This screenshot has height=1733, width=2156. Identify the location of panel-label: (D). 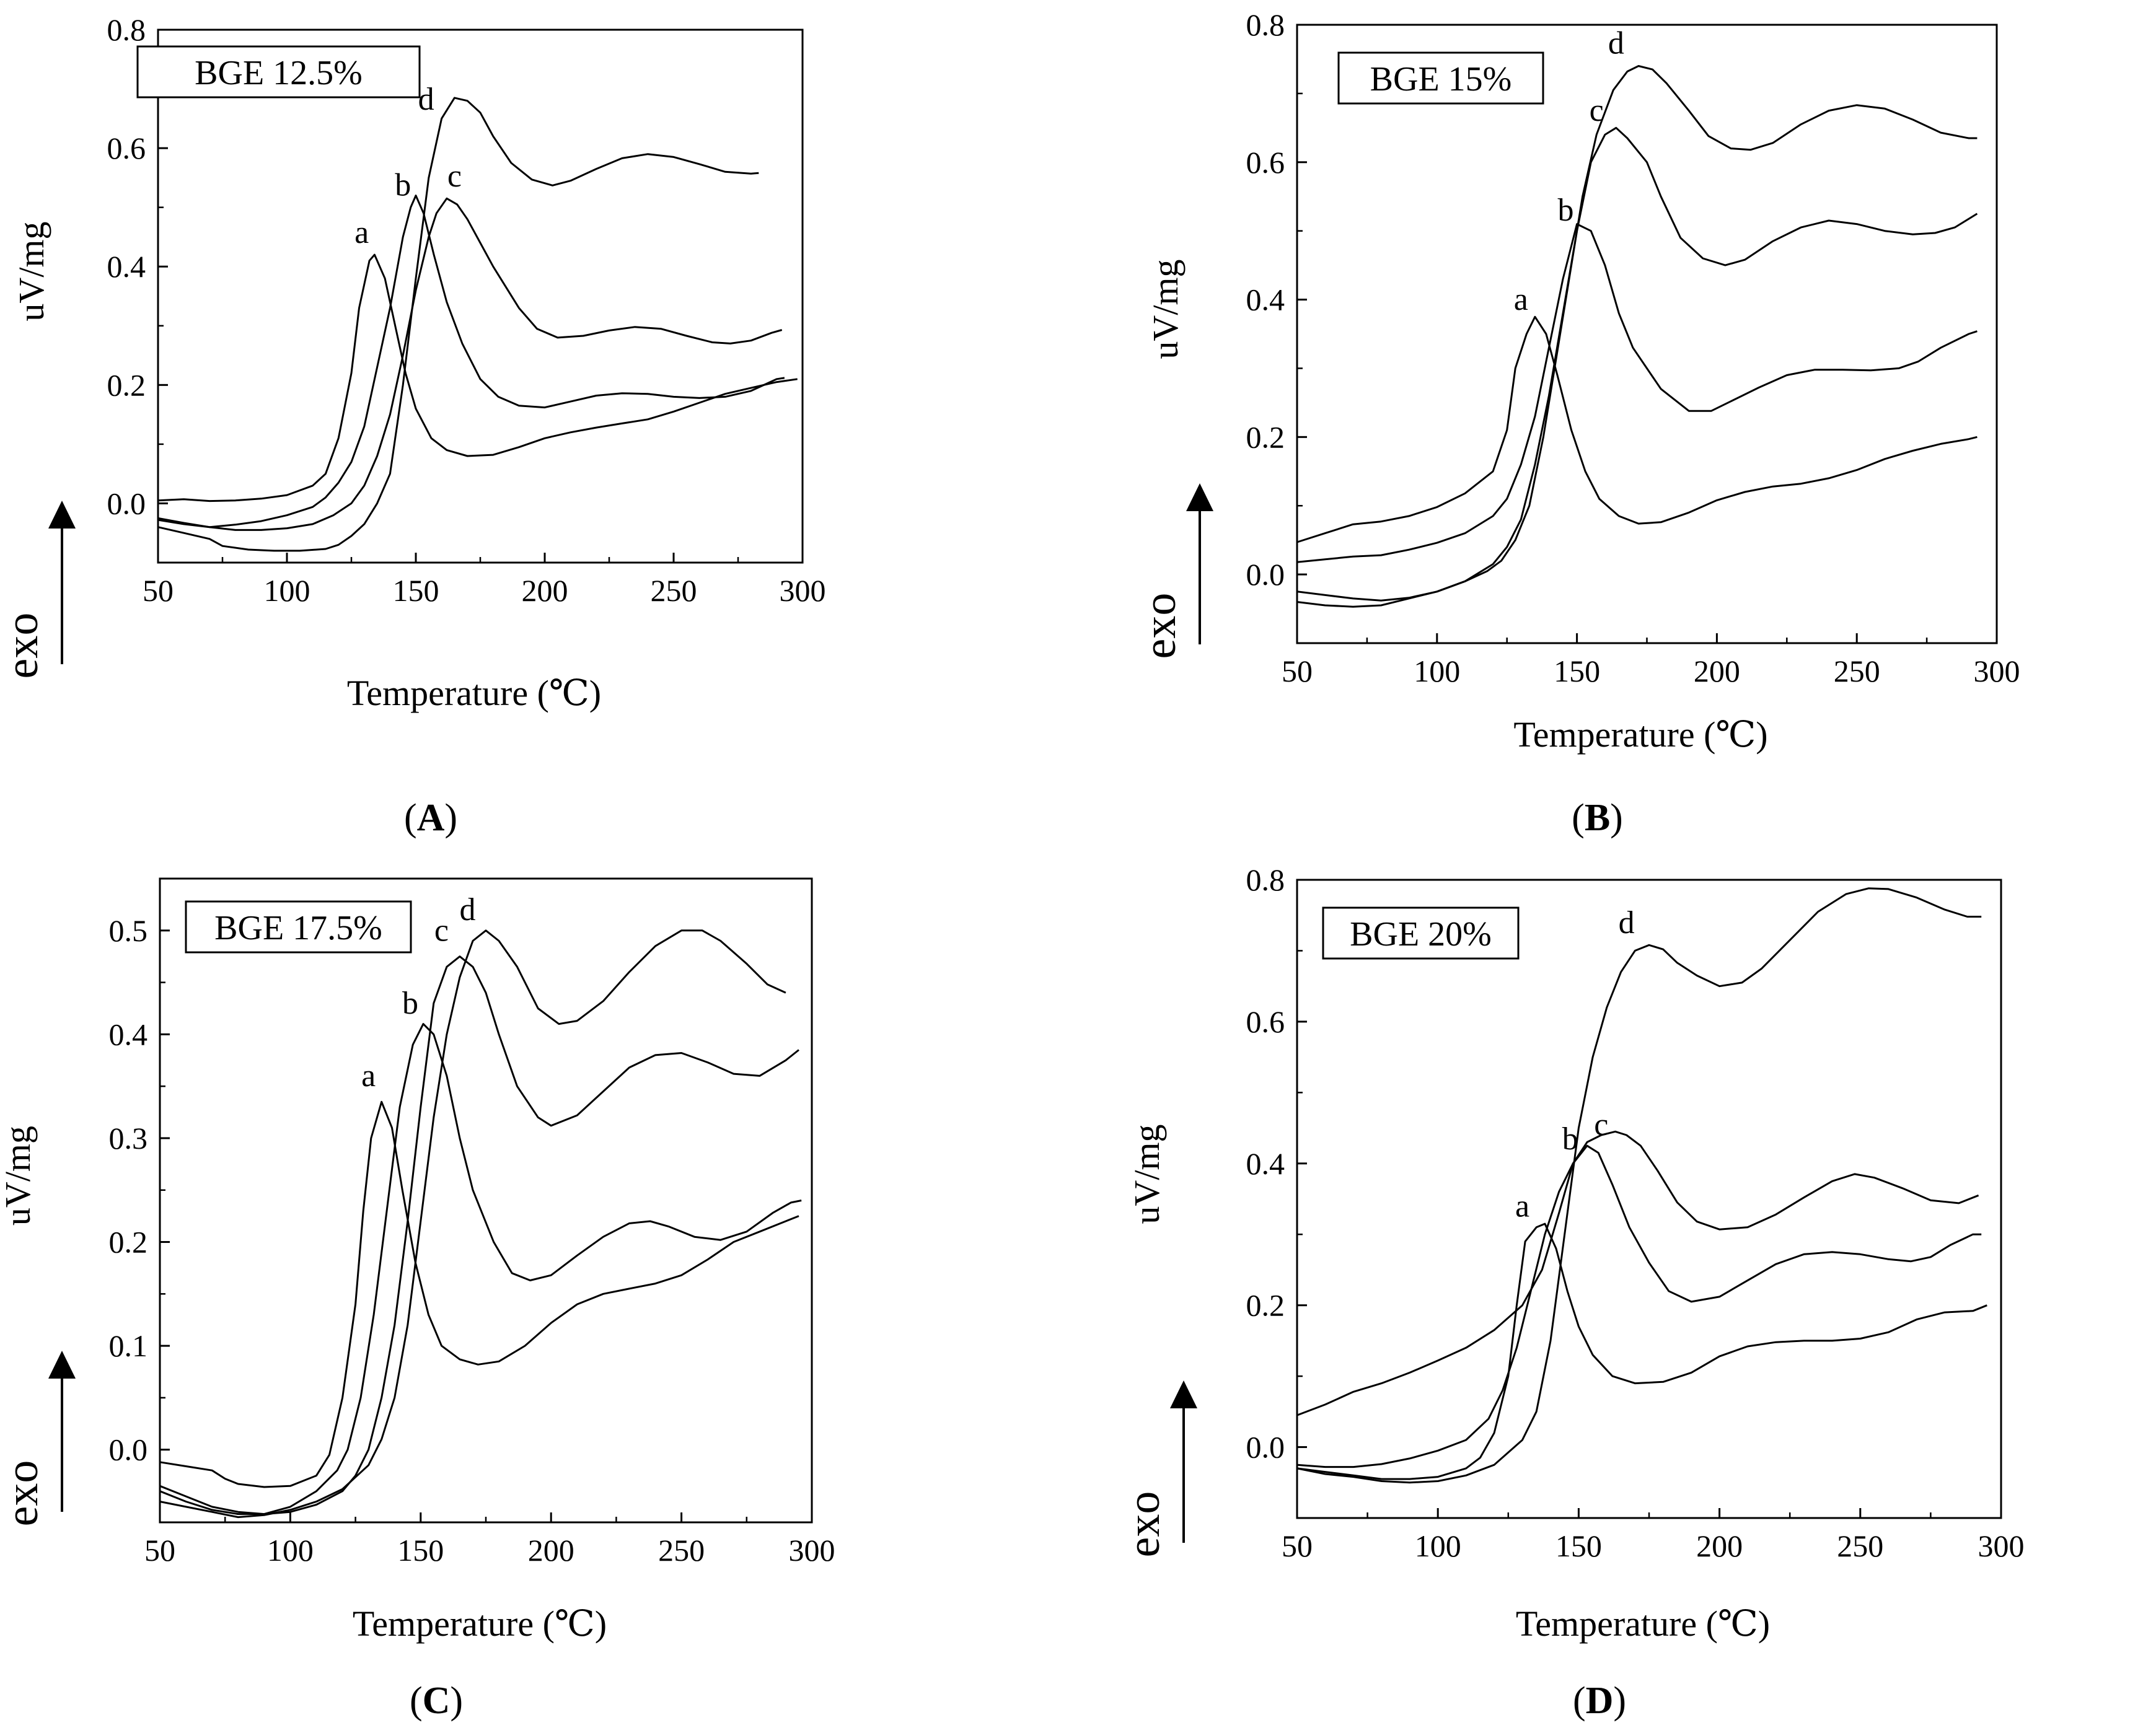
(1599, 1701).